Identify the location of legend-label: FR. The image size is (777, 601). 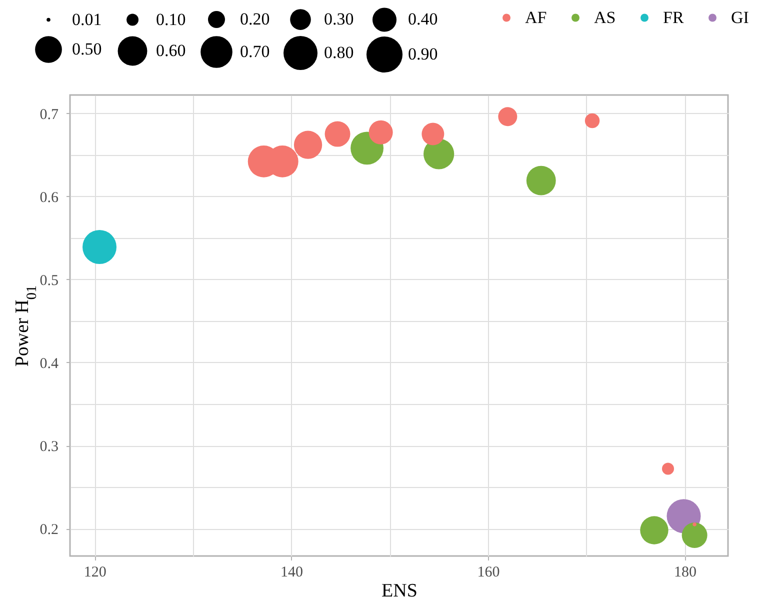
(673, 17).